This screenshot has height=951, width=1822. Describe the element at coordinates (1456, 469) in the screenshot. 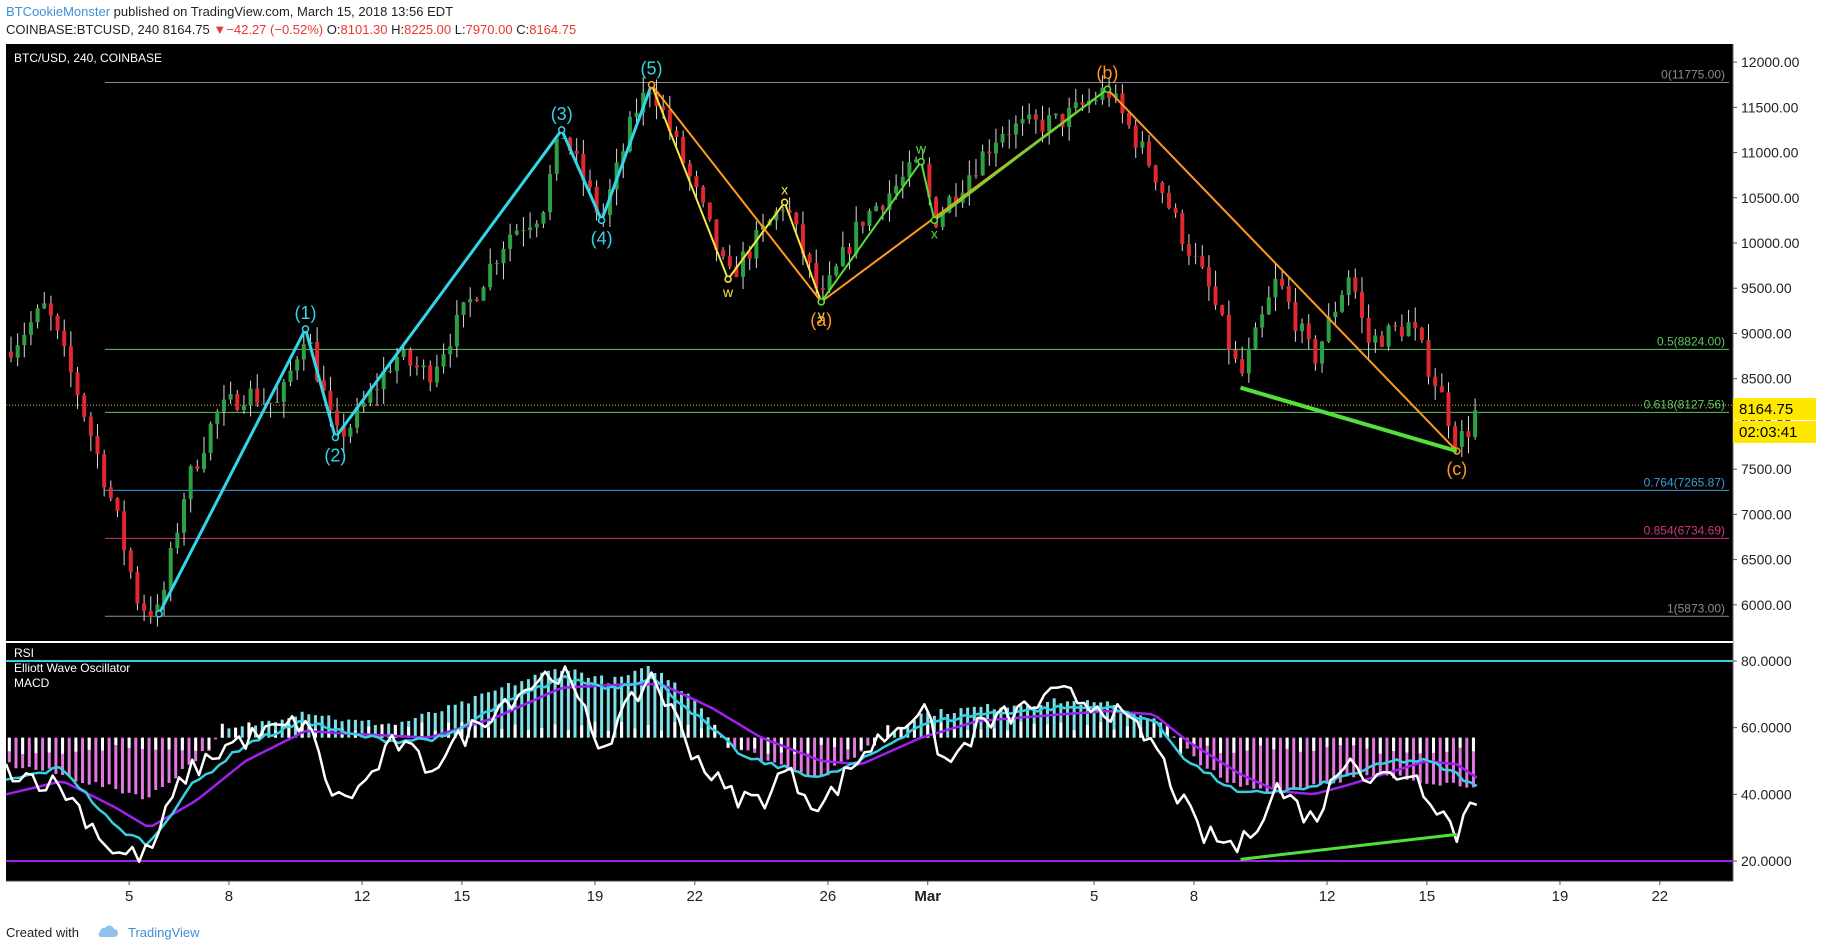

I see `wave-label: (c)` at that location.